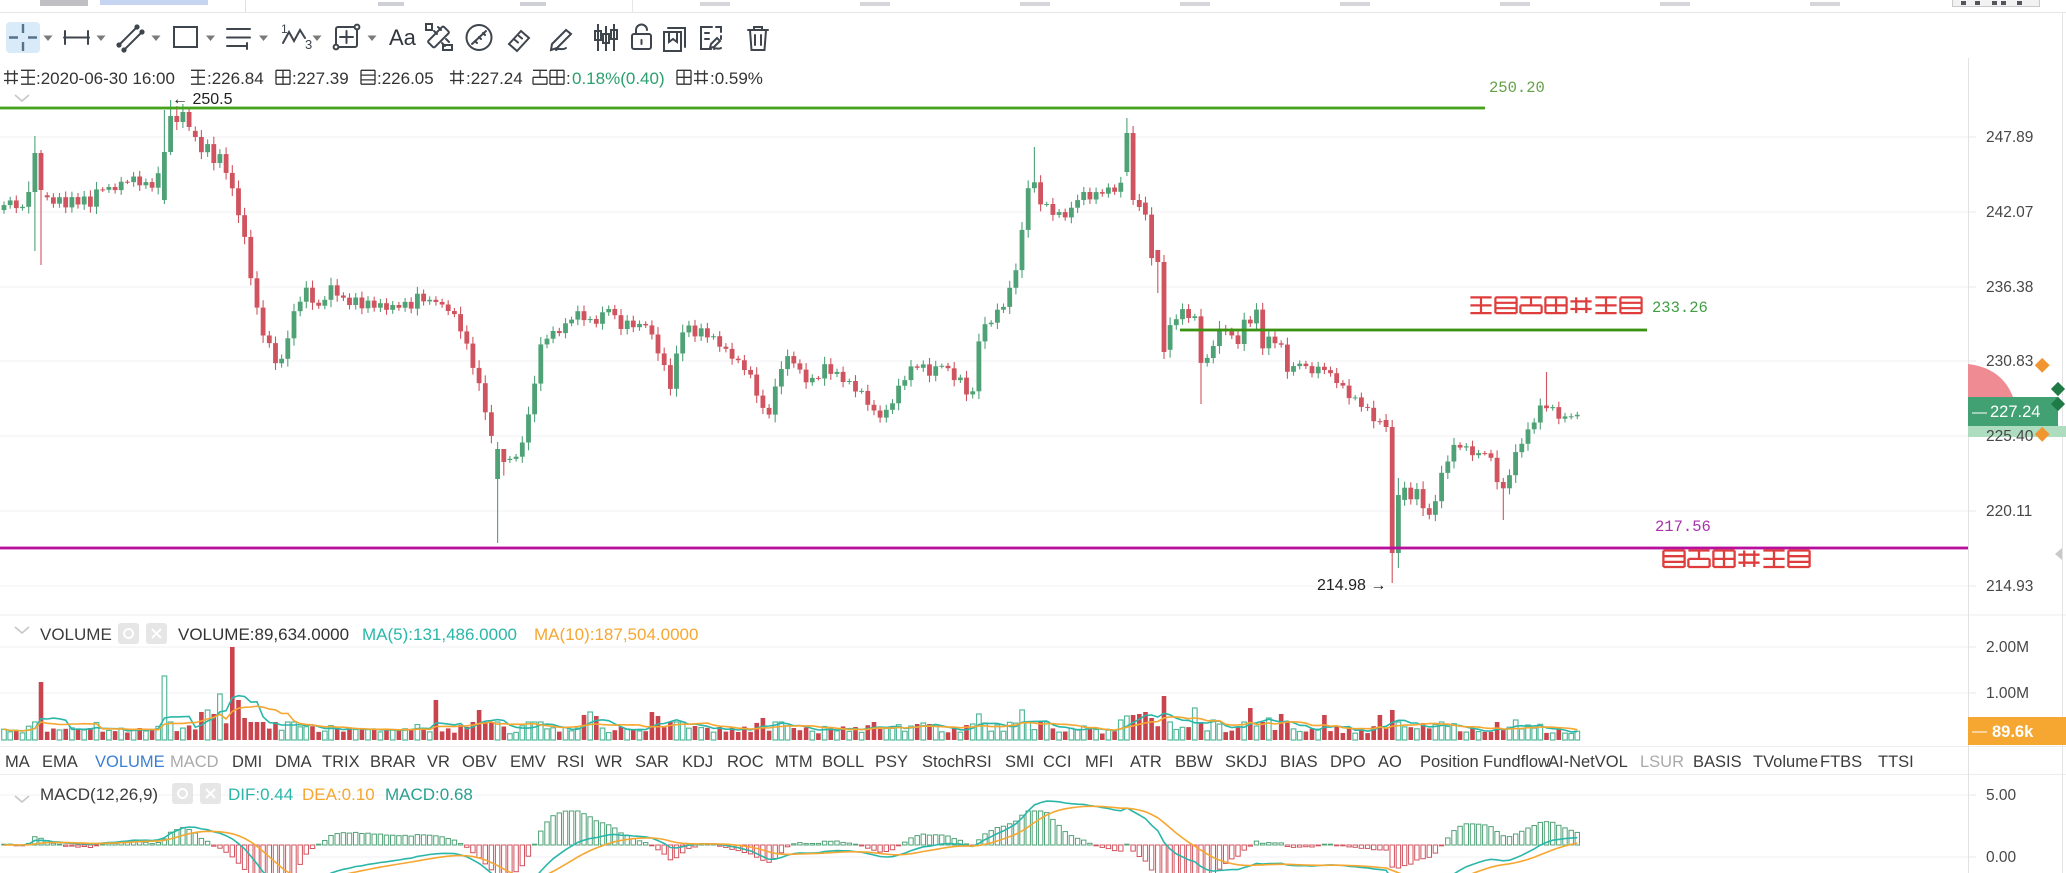  Describe the element at coordinates (843, 762) in the screenshot. I see `svg-text: BOLL` at that location.